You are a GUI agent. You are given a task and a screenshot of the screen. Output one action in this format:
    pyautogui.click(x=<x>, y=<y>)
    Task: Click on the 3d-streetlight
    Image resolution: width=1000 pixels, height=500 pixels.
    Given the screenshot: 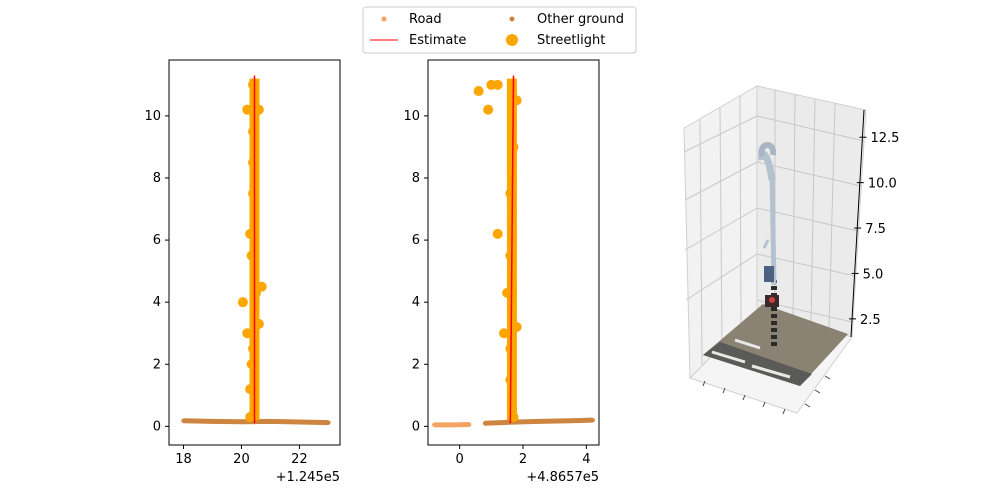 What is the action you would take?
    pyautogui.click(x=768, y=244)
    